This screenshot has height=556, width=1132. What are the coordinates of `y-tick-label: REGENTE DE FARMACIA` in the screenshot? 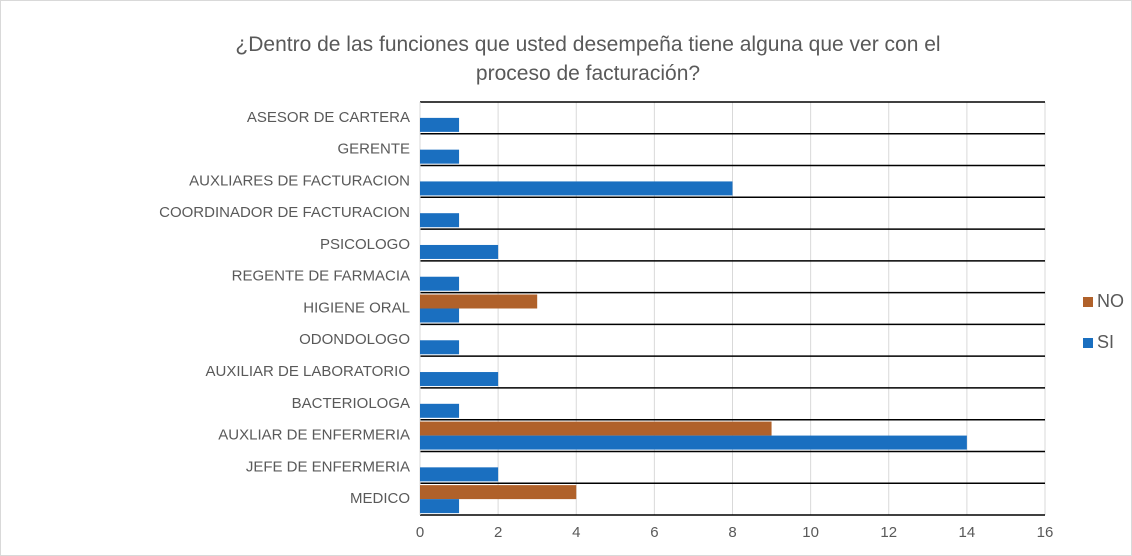 It's located at (321, 276).